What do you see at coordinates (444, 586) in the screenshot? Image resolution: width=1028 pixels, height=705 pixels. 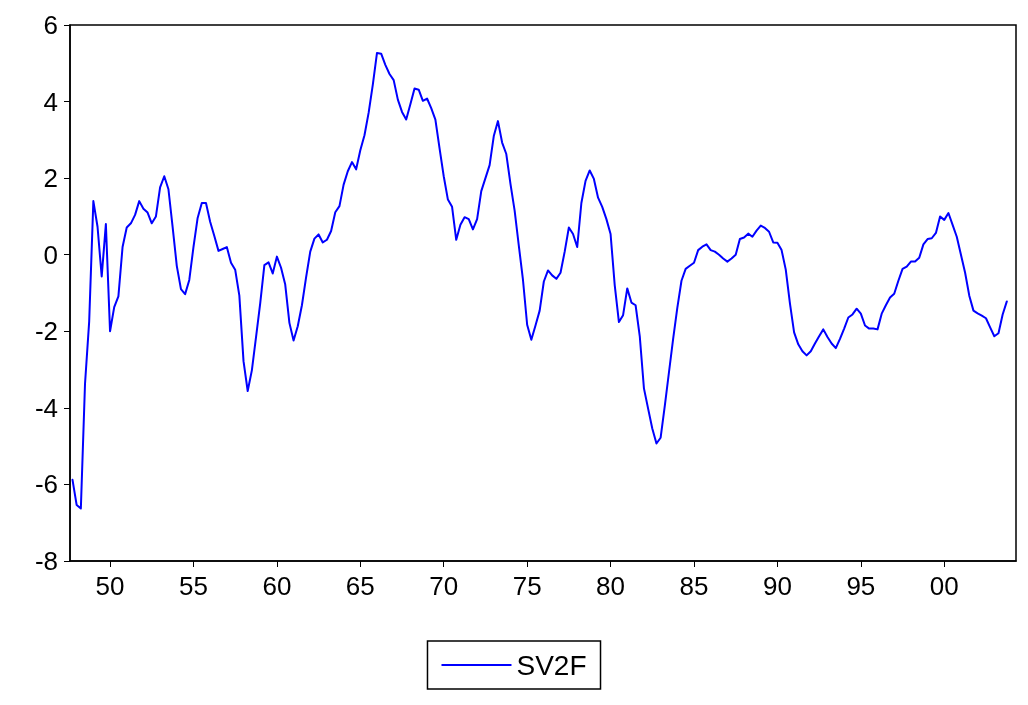 I see `x-tick-label: 70` at bounding box center [444, 586].